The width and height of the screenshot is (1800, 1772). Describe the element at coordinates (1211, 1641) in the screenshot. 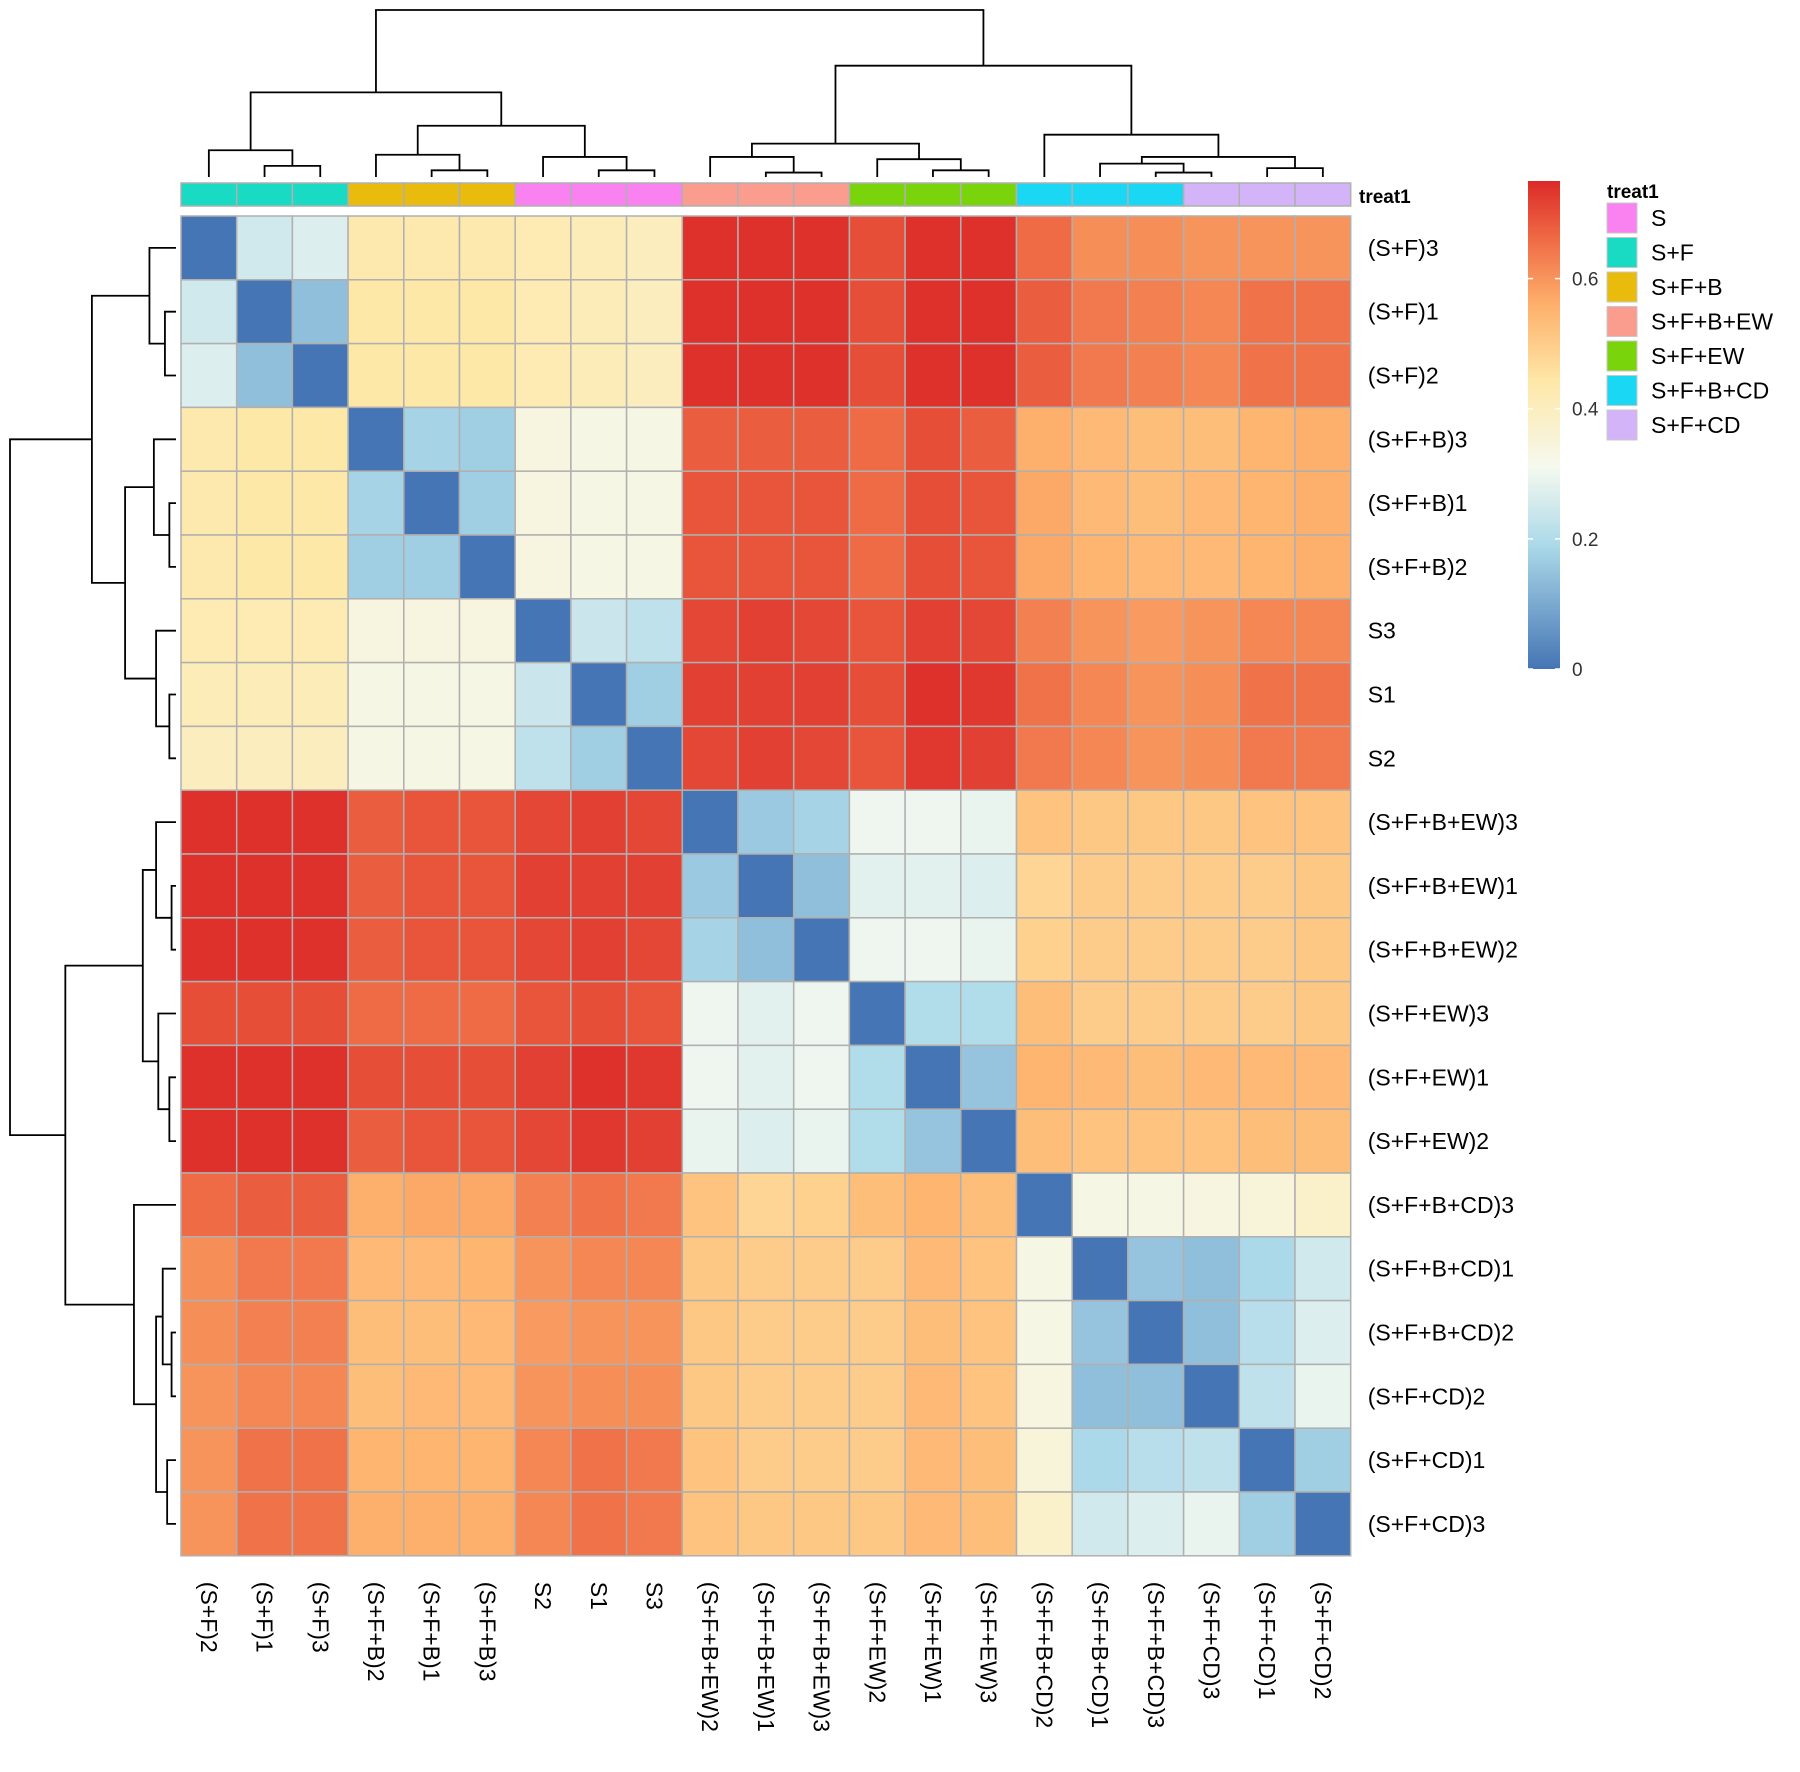

I see `column-label: (S+F+CD)3` at that location.